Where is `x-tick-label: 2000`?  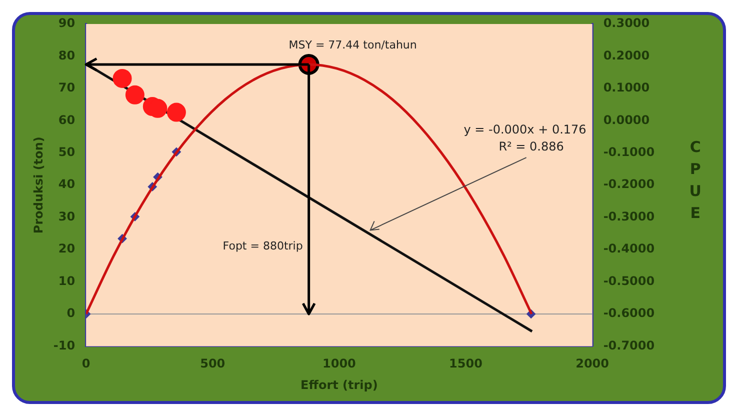
x-tick-label: 2000 is located at coordinates (593, 363).